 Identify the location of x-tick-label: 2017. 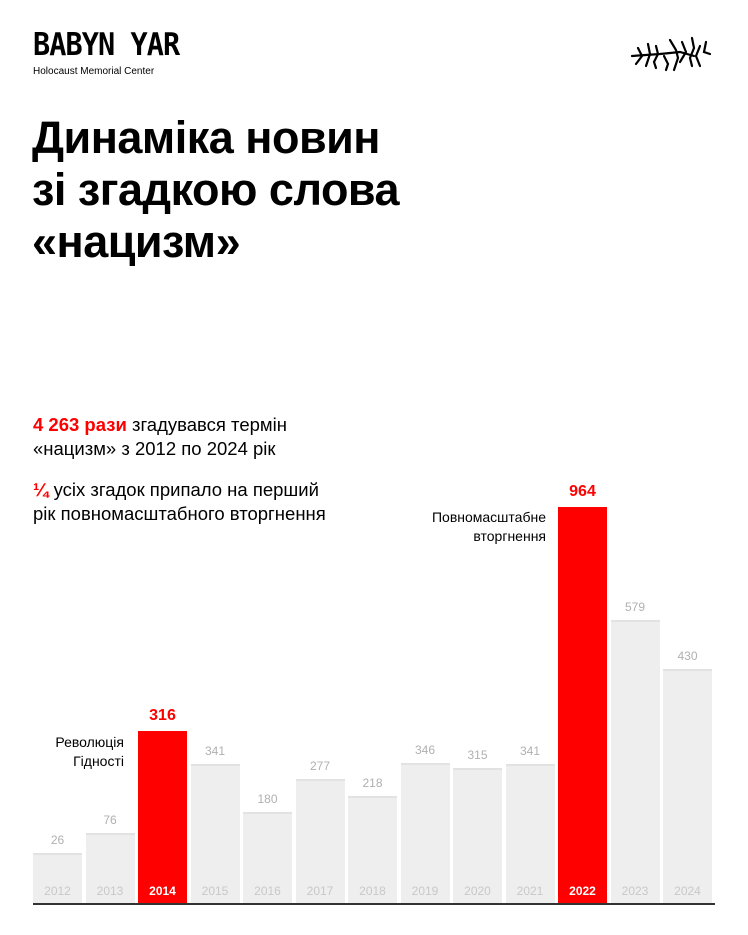
(320, 891).